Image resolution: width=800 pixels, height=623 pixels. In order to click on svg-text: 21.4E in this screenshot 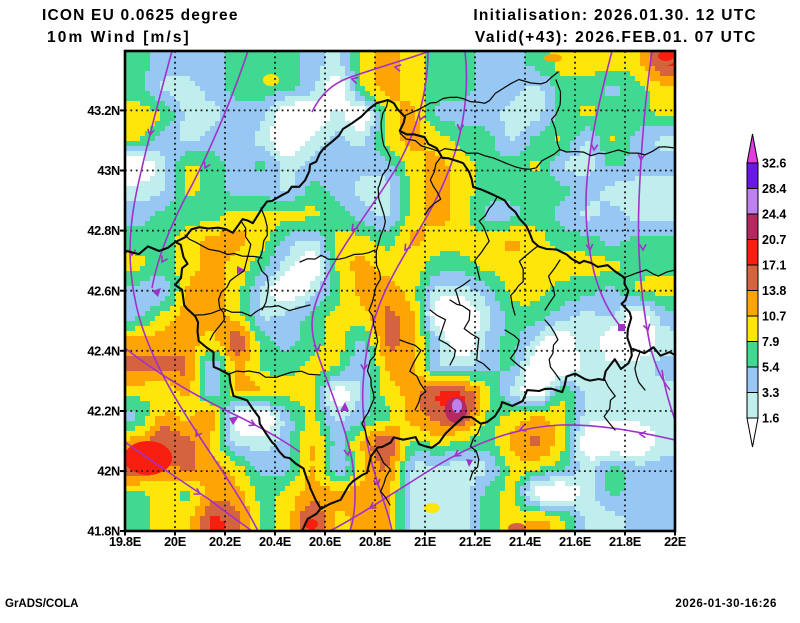, I will do `click(525, 541)`.